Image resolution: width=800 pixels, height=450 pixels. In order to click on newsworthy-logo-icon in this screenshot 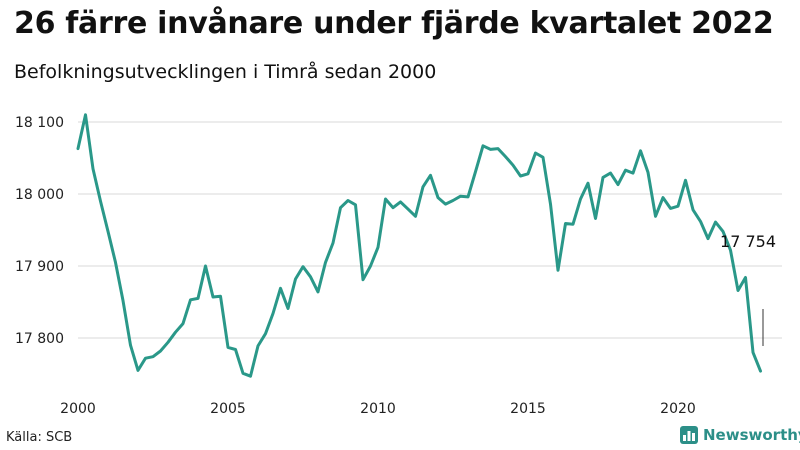, I will do `click(689, 435)`.